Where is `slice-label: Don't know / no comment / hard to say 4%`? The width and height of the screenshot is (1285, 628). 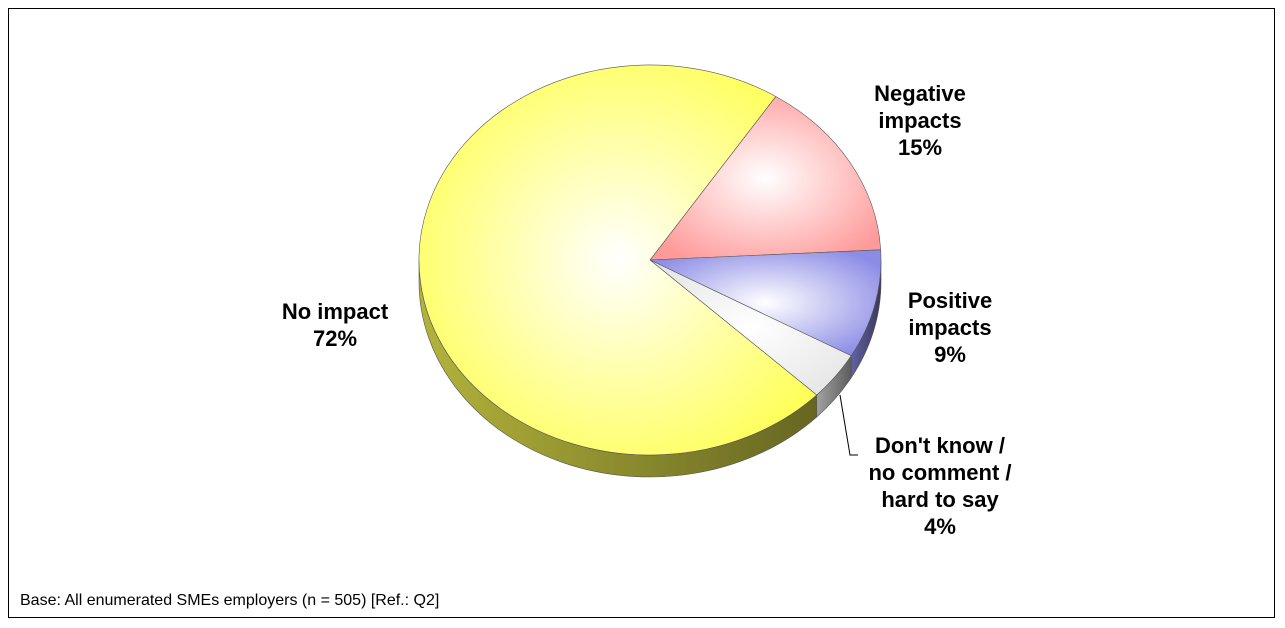 slice-label: Don't know / no comment / hard to say 4% is located at coordinates (940, 486).